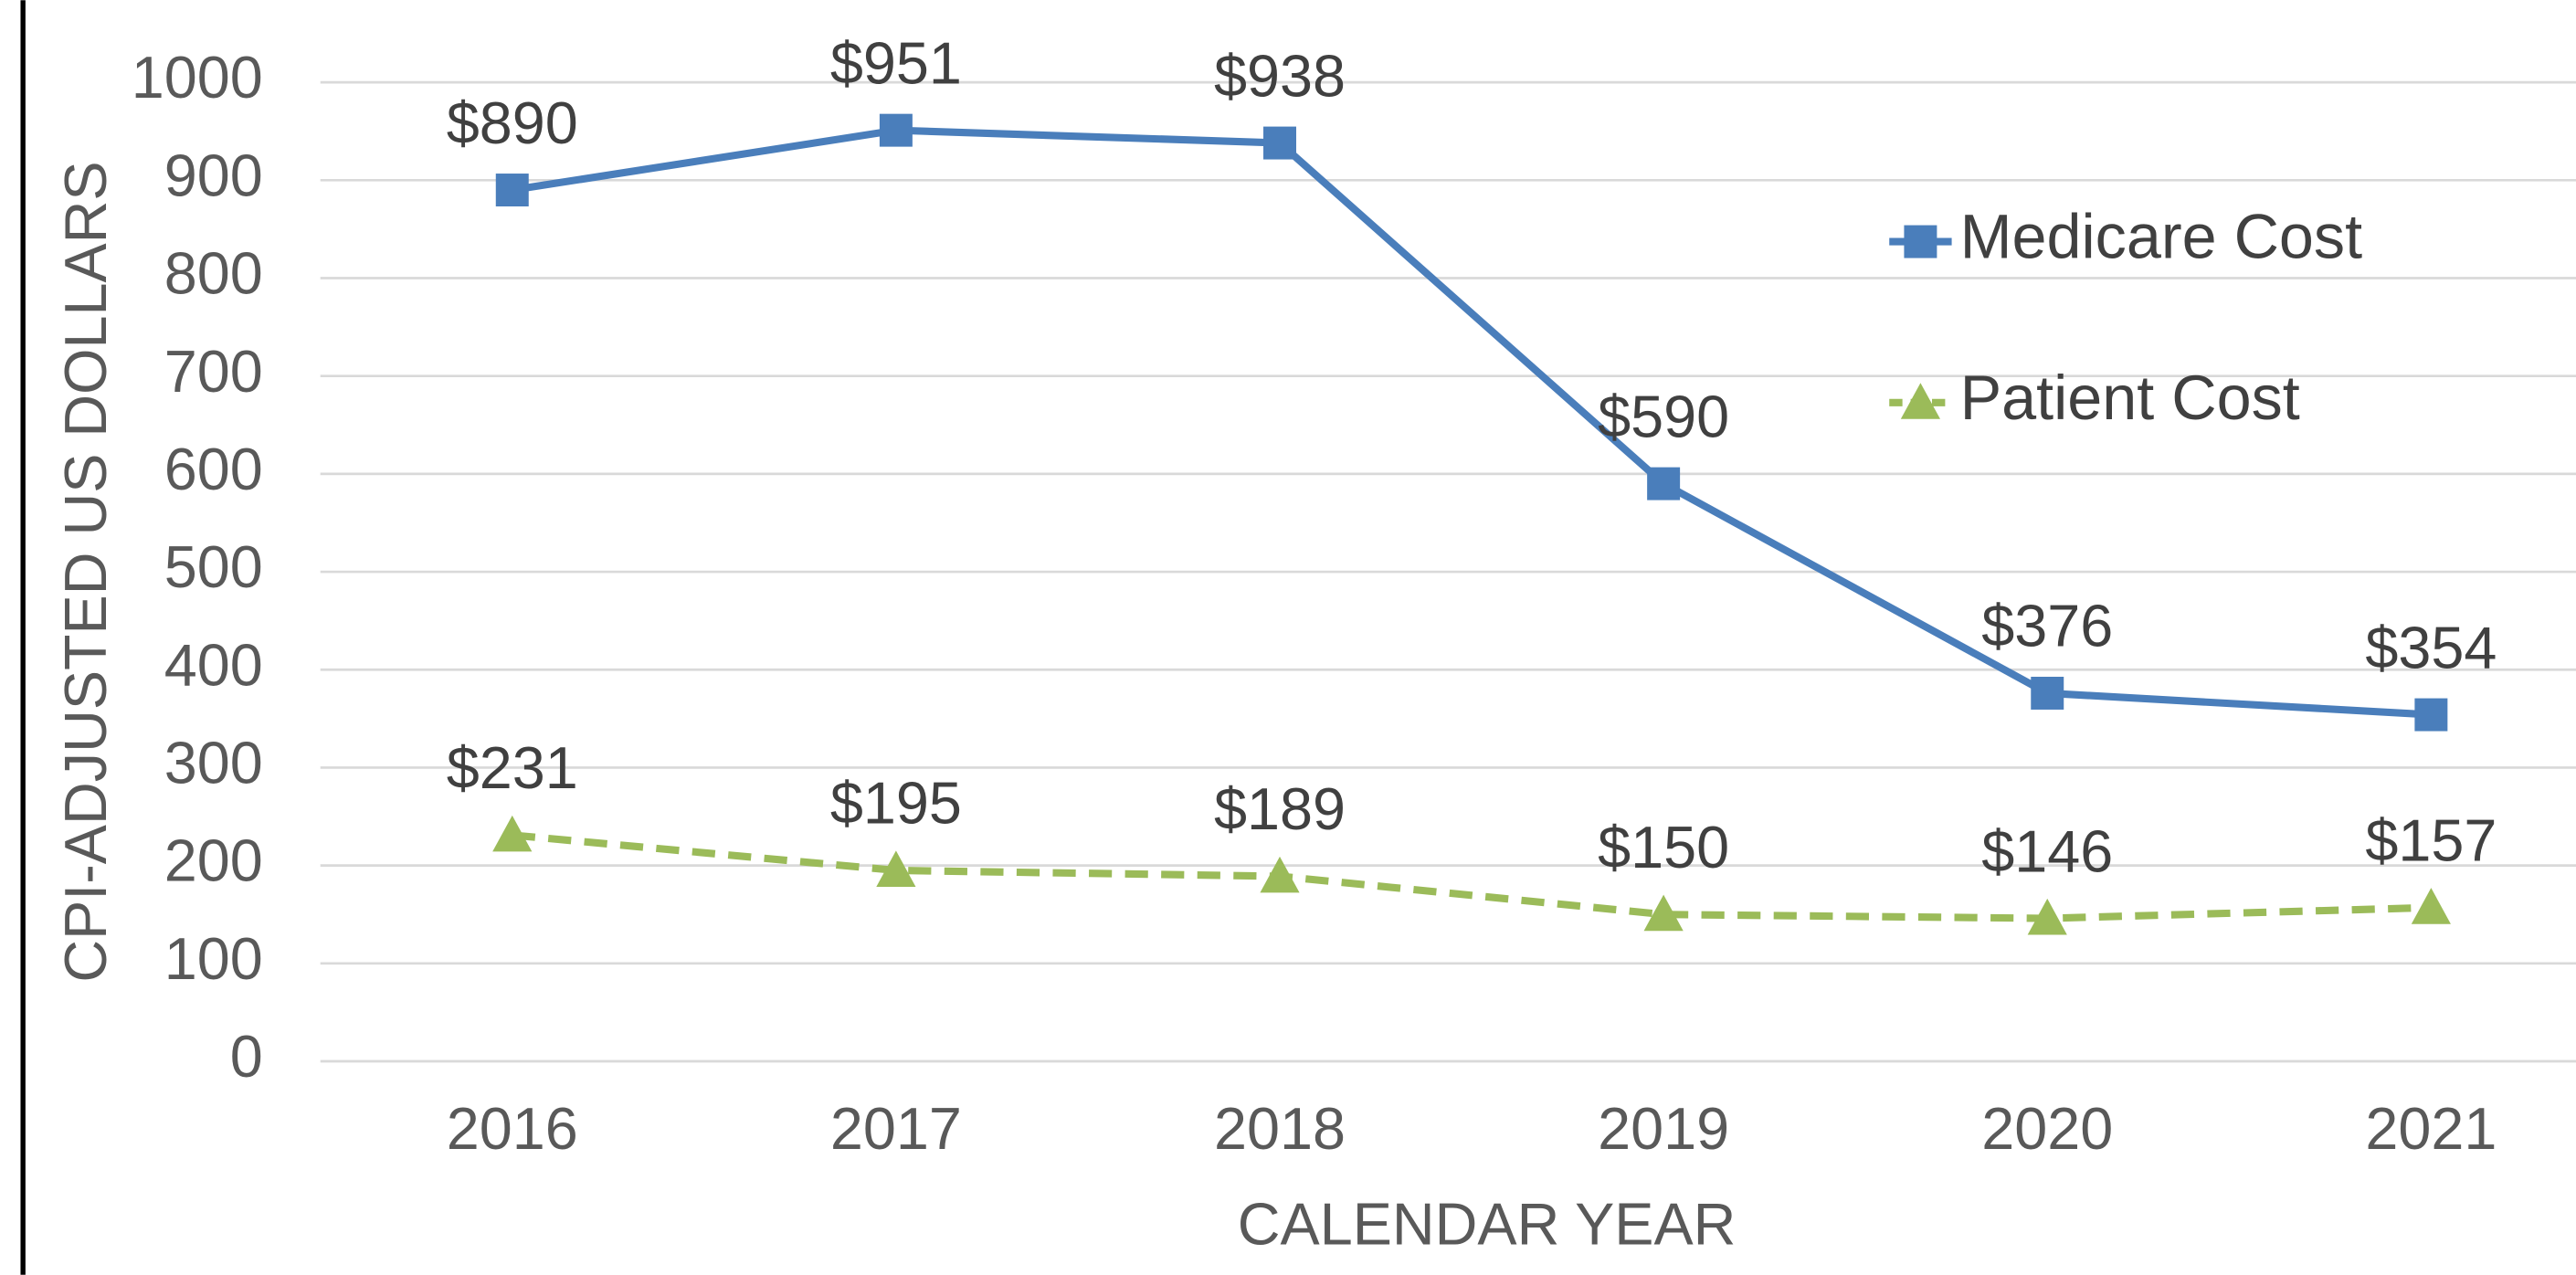  Describe the element at coordinates (1663, 1129) in the screenshot. I see `x-tick-label: 2019` at that location.